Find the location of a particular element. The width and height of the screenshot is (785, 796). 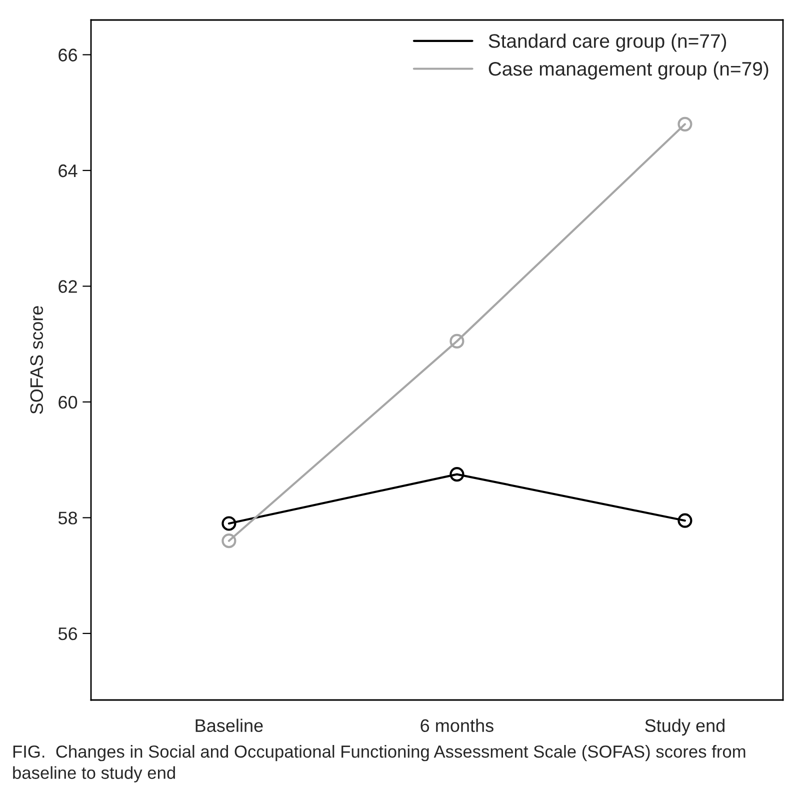

x-tick-label: Study end is located at coordinates (684, 727).